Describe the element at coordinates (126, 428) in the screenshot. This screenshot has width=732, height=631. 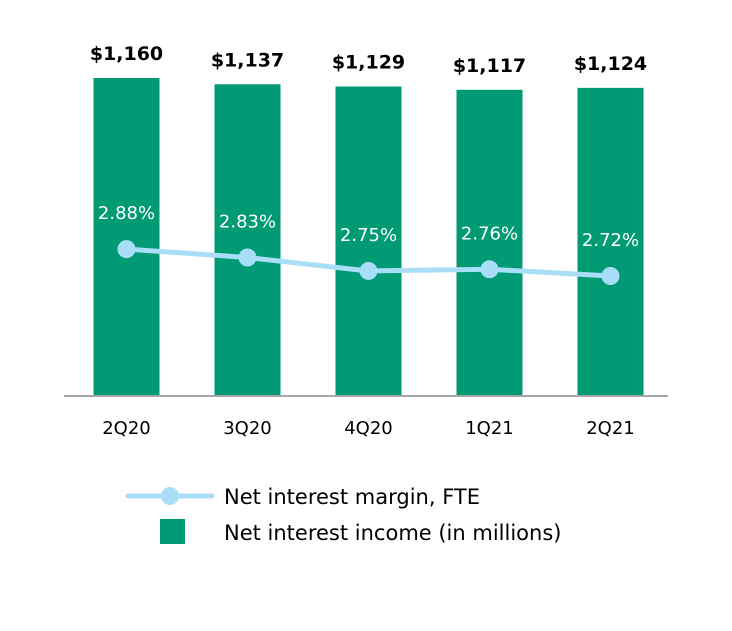
I see `x-tick-label: 2Q20` at that location.